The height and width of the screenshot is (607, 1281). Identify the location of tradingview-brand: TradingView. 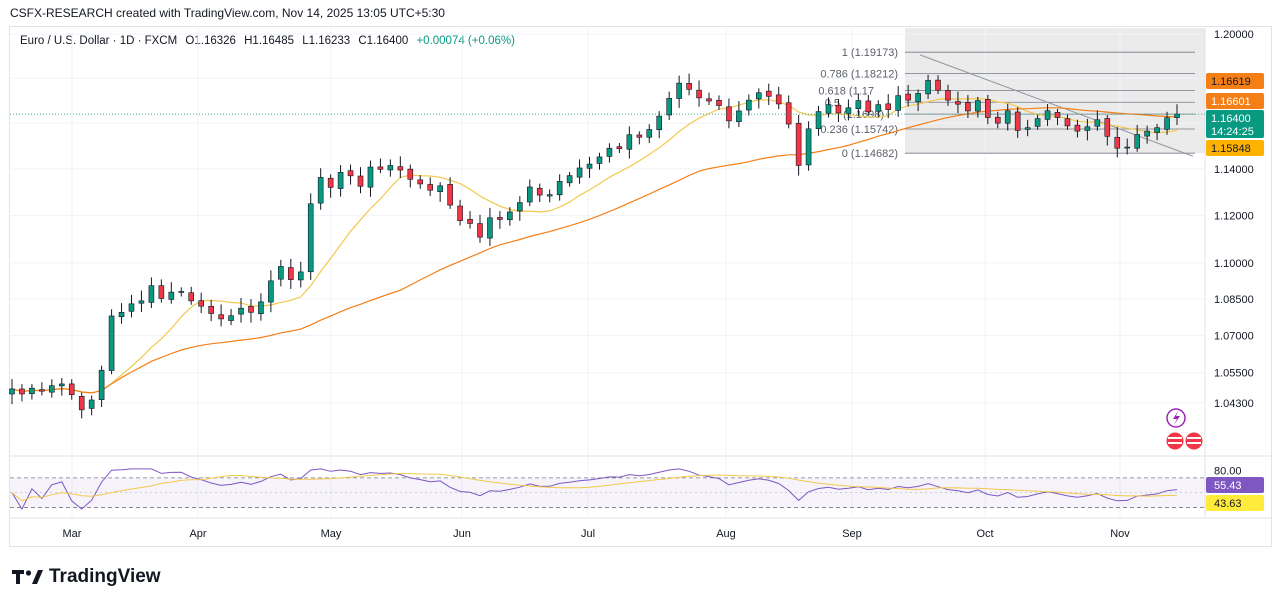
(86, 577).